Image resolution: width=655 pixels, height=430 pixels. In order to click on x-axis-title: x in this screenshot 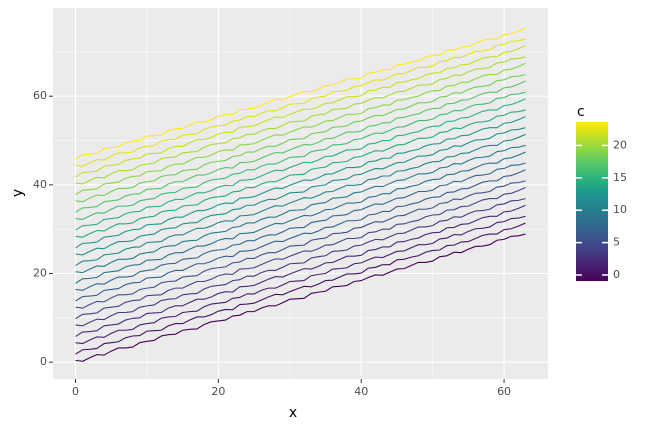, I will do `click(293, 413)`.